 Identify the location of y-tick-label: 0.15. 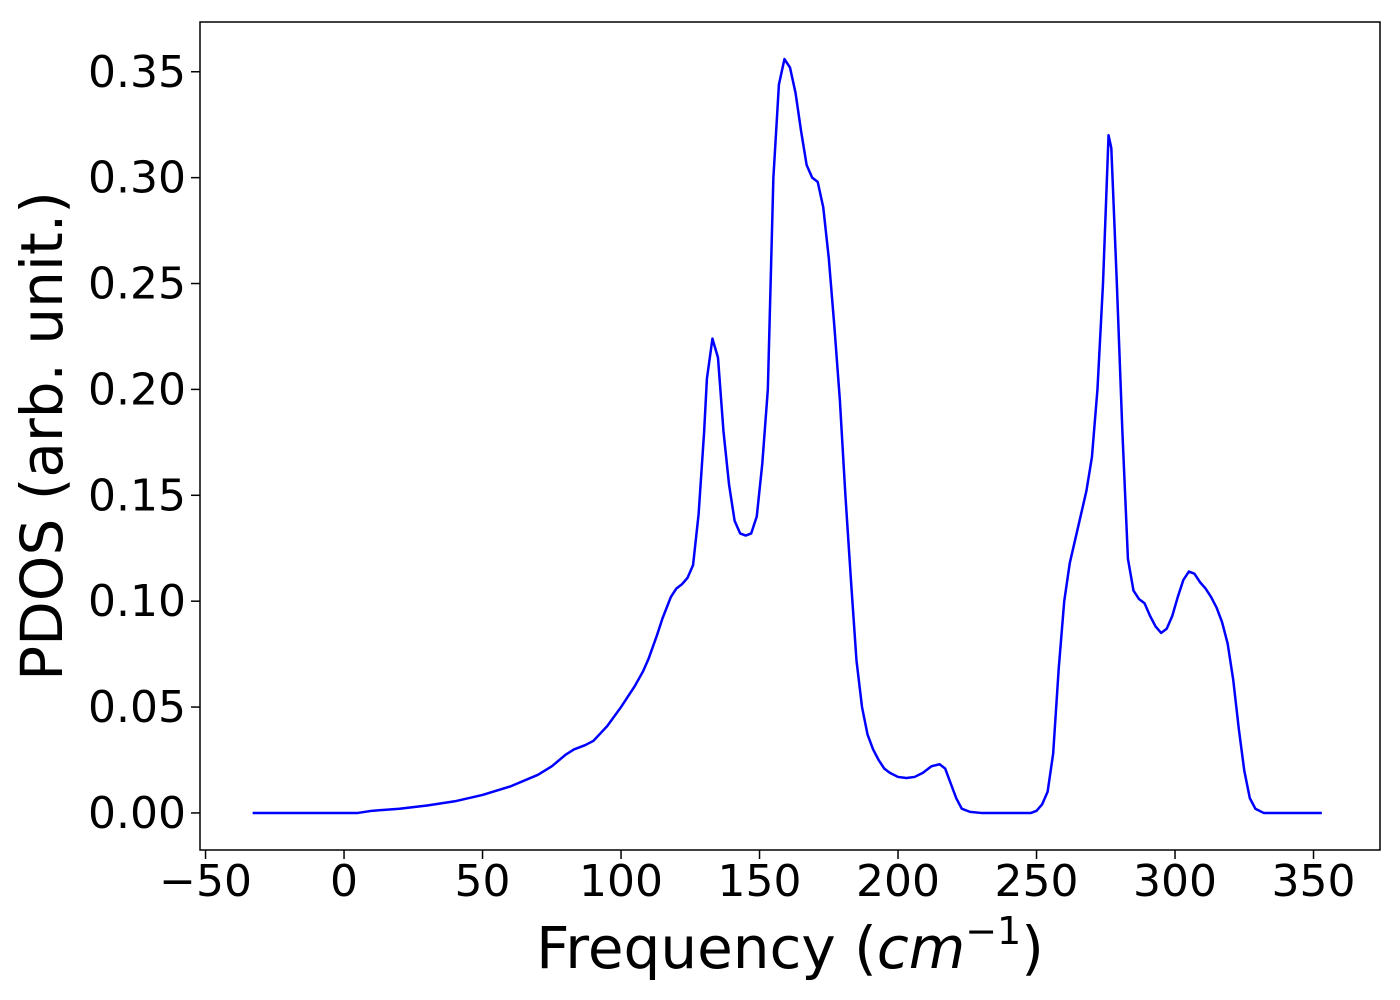
(137, 495).